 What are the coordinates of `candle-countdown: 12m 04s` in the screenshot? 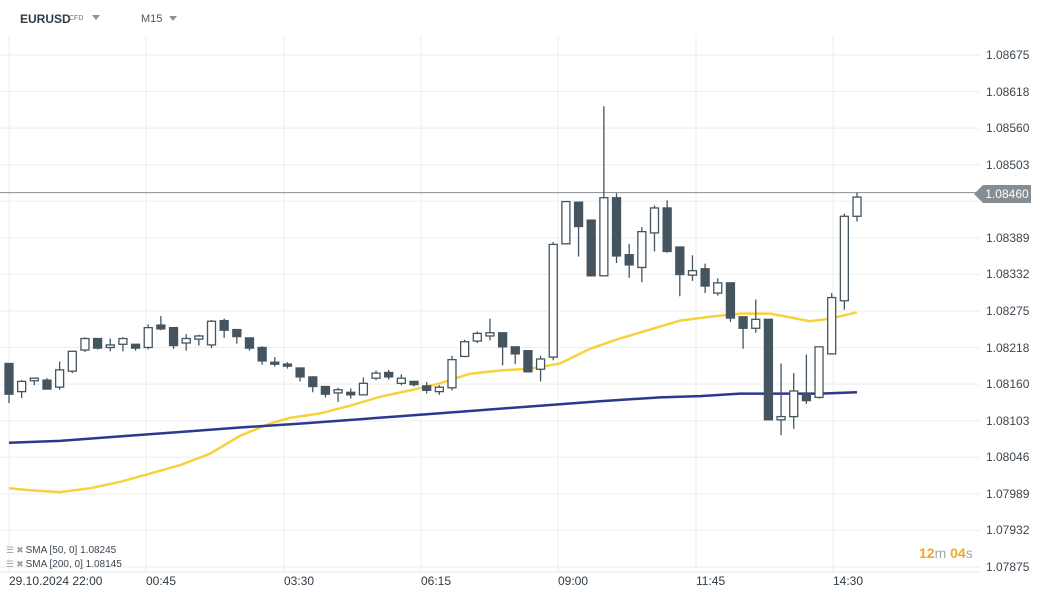 It's located at (946, 553).